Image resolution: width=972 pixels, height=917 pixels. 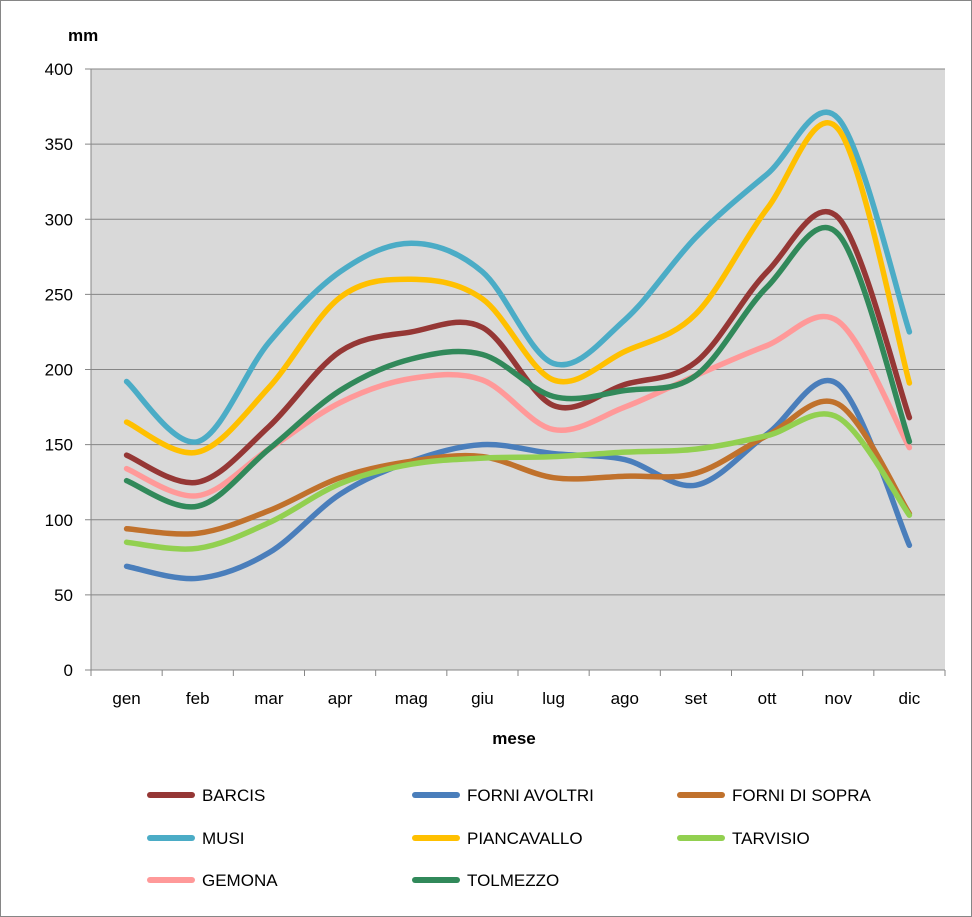 What do you see at coordinates (482, 698) in the screenshot?
I see `x-tick-label-giu: giu` at bounding box center [482, 698].